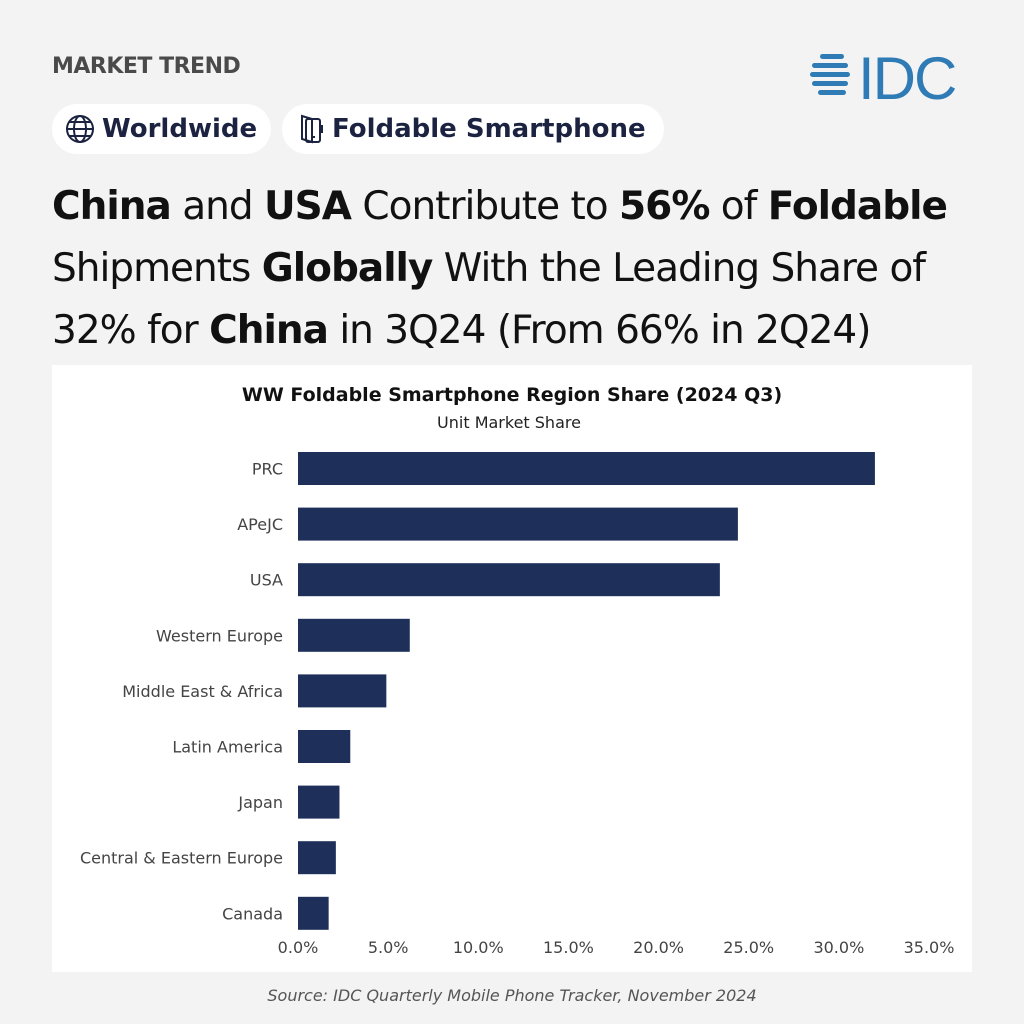 This screenshot has width=1024, height=1024. I want to click on headline-segment: With the Leading Share of 32% for, so click(489, 299).